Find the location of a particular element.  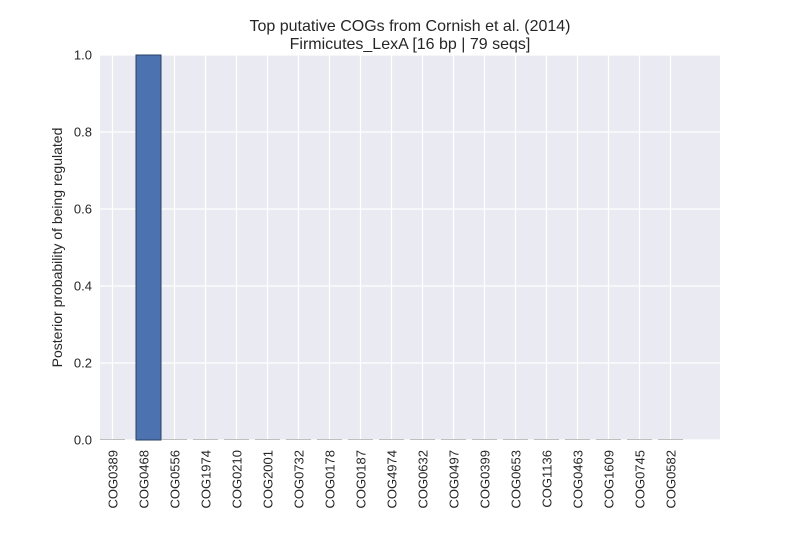

x-tick-label: COG4974 is located at coordinates (392, 479).